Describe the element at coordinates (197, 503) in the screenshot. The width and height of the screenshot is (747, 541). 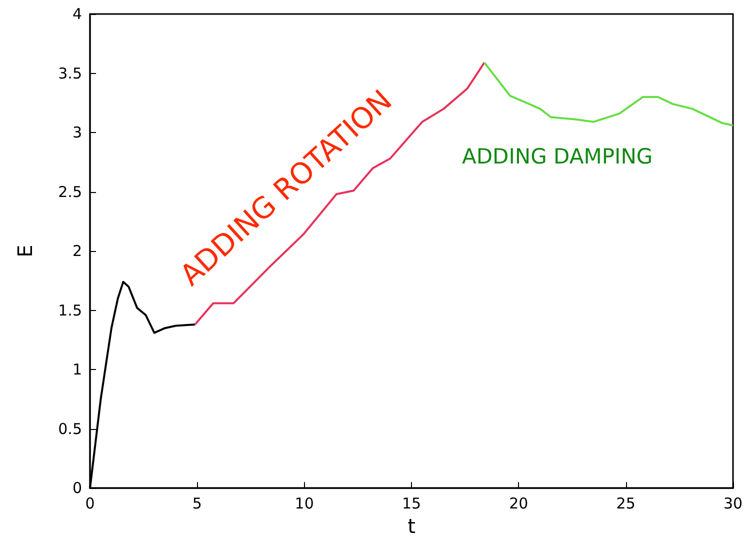
I see `x-tick-label: 5` at that location.